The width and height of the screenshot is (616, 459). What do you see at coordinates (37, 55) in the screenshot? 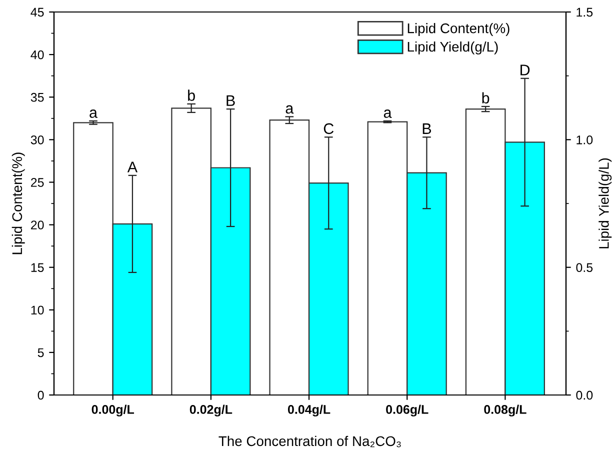
I see `y-tick-label: 40` at bounding box center [37, 55].